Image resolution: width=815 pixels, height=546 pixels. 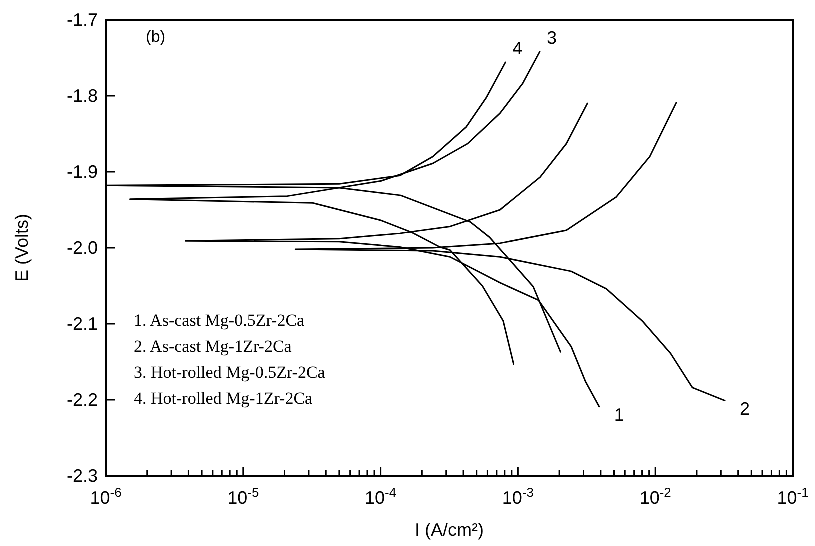 I want to click on annotation: 1. As-cast Mg-0.5Zr-2Ca, so click(x=220, y=320).